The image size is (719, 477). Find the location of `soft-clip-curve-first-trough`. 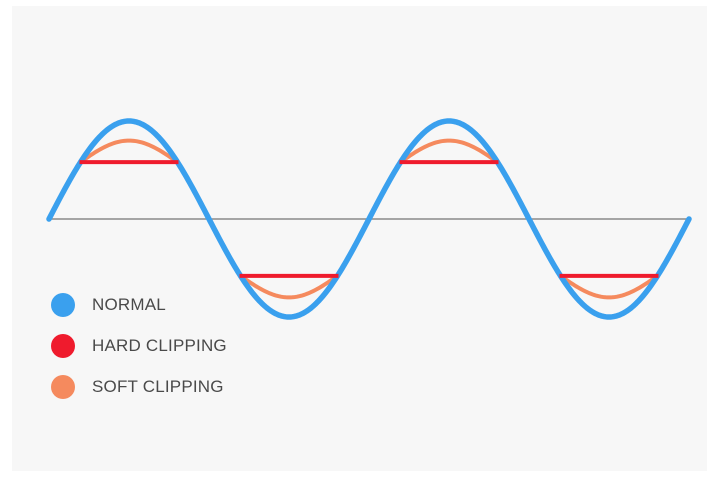

soft-clip-curve-first-trough is located at coordinates (289, 286).